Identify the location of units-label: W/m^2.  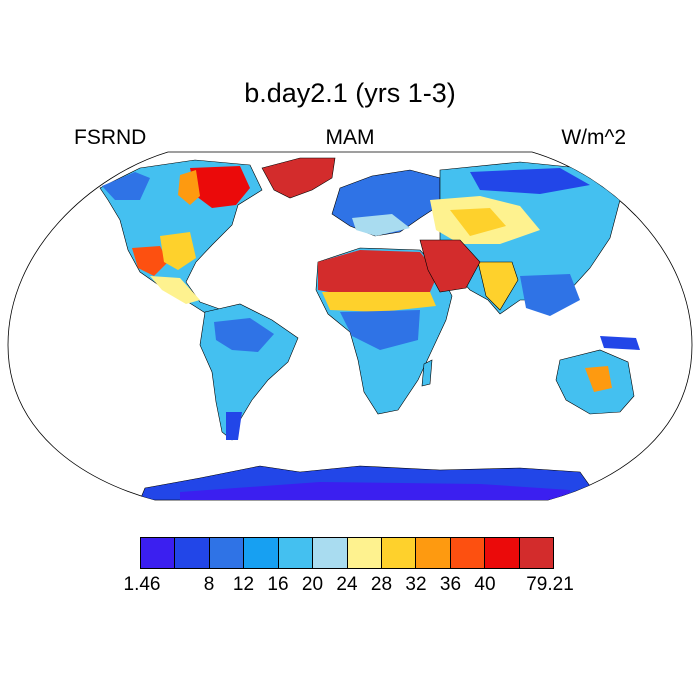
(593, 137).